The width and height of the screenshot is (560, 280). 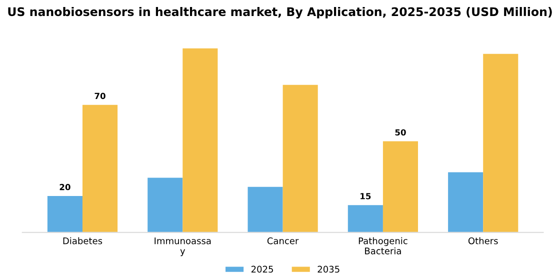 What do you see at coordinates (383, 245) in the screenshot?
I see `x-tick-label: Pathogenic Bacteria` at bounding box center [383, 245].